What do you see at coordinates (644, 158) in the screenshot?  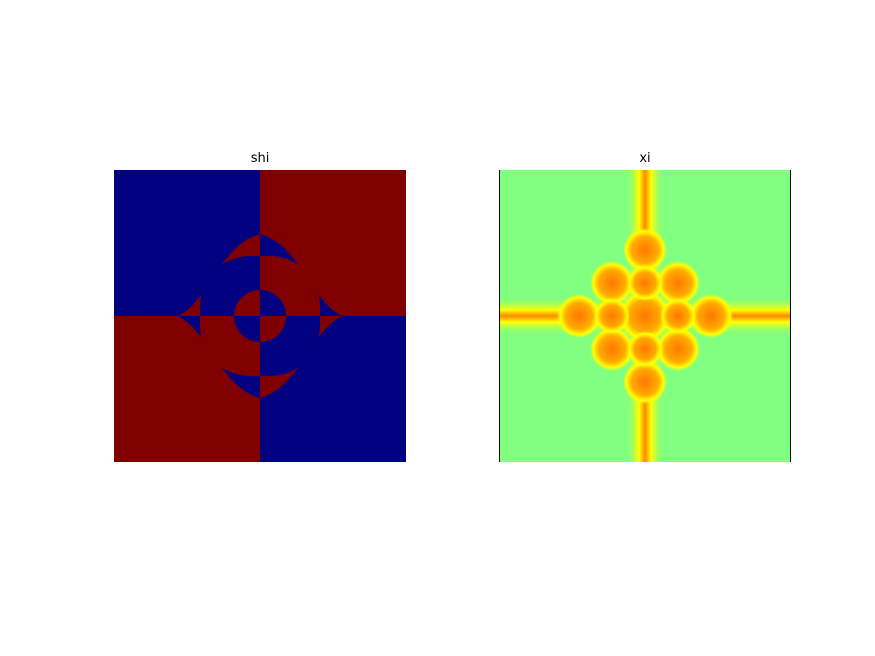 I see `panel-title: xi` at bounding box center [644, 158].